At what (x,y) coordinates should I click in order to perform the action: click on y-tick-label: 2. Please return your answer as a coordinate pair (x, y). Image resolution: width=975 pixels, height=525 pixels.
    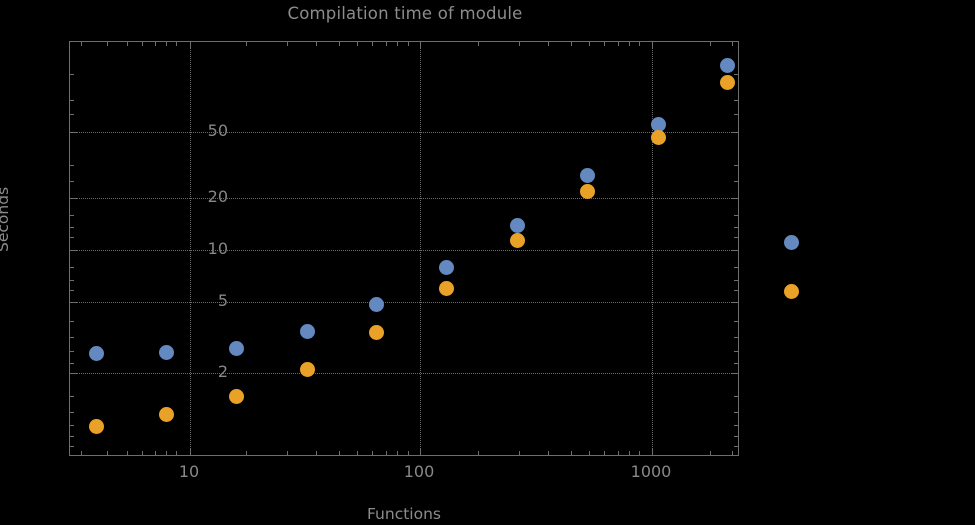
    Looking at the image, I should click on (222, 371).